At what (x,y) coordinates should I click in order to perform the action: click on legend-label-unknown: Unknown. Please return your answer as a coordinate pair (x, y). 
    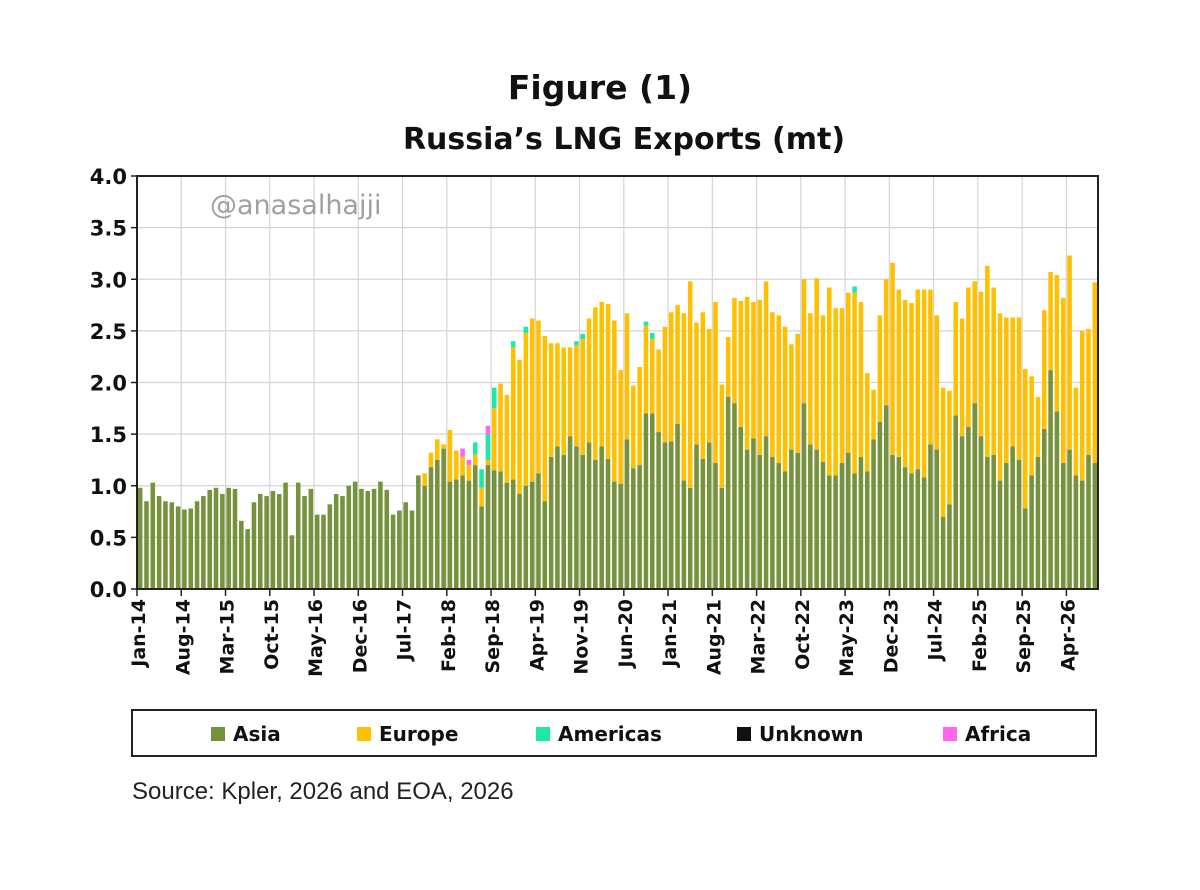
    Looking at the image, I should click on (811, 734).